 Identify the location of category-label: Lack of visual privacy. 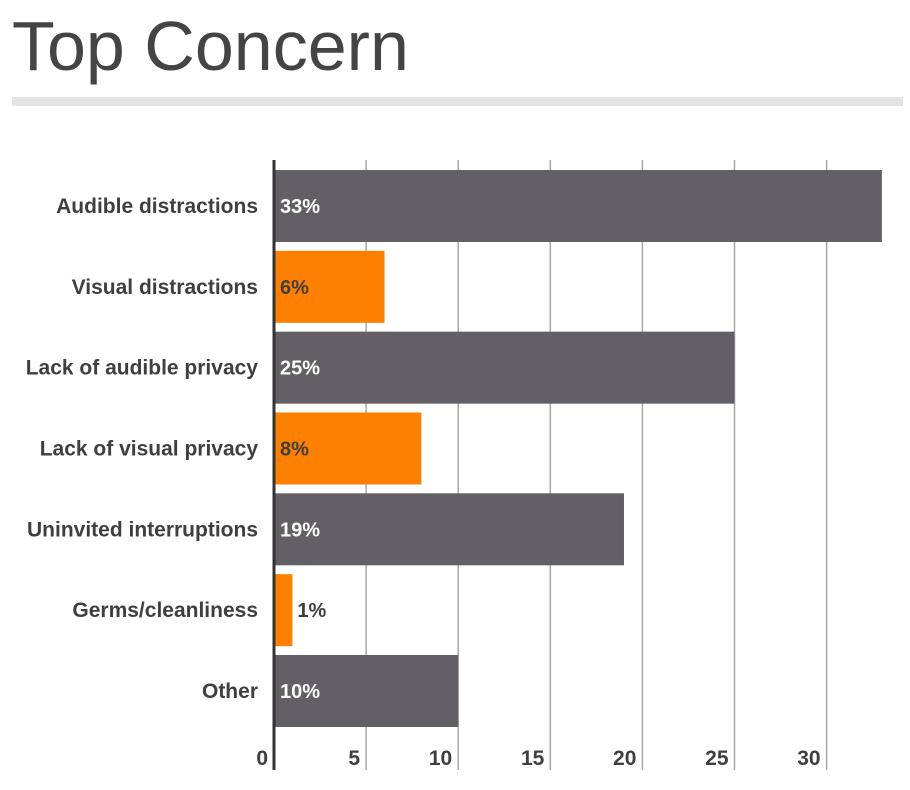
(149, 448).